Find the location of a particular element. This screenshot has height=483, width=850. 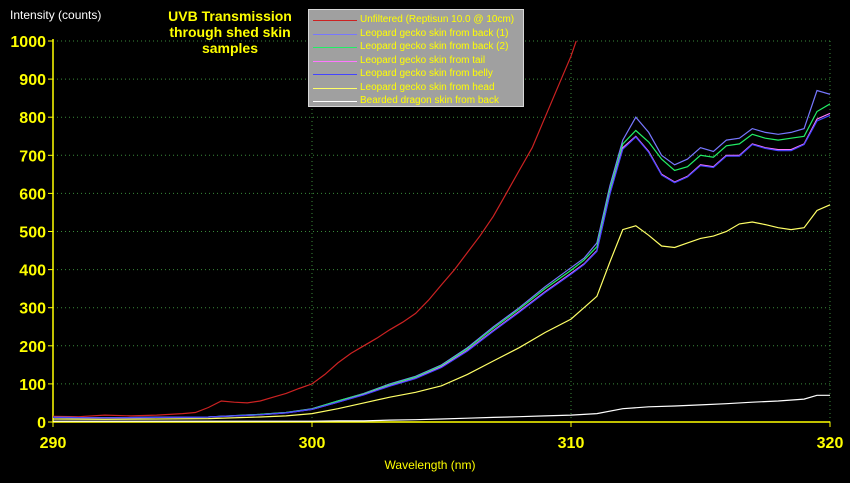

legend-item: Leopard gecko skin from belly is located at coordinates (417, 74).